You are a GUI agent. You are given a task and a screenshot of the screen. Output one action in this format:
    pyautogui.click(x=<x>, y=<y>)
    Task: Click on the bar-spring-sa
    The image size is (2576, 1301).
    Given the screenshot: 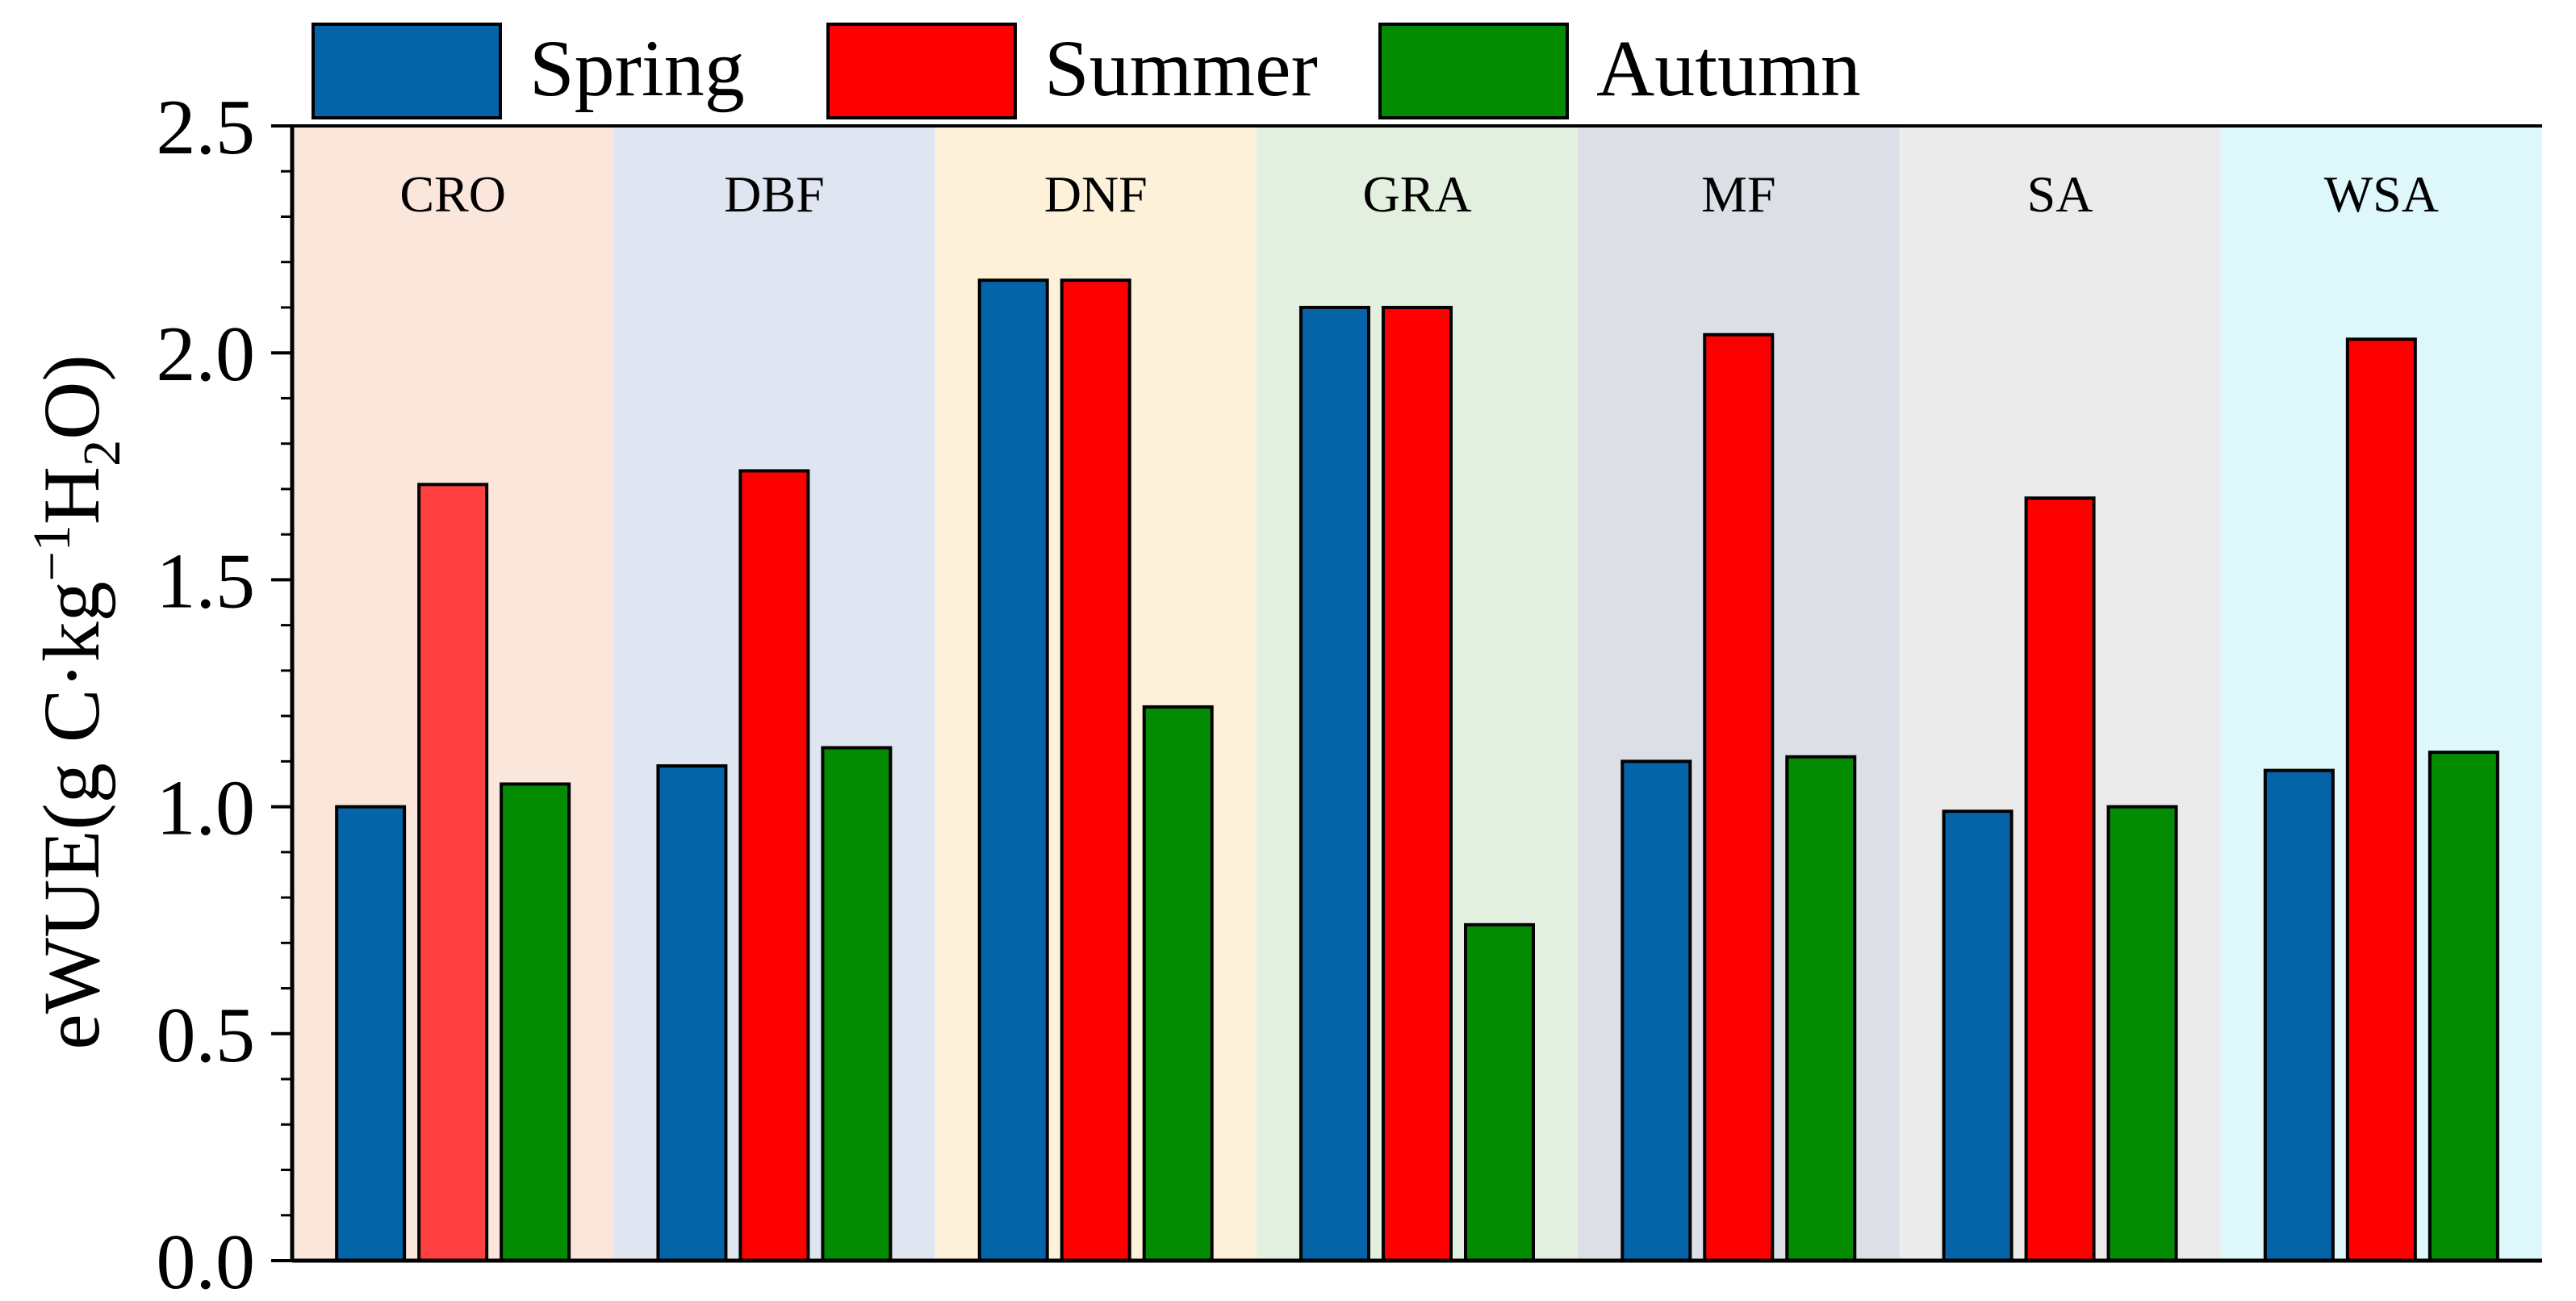 What is the action you would take?
    pyautogui.click(x=1978, y=1035)
    